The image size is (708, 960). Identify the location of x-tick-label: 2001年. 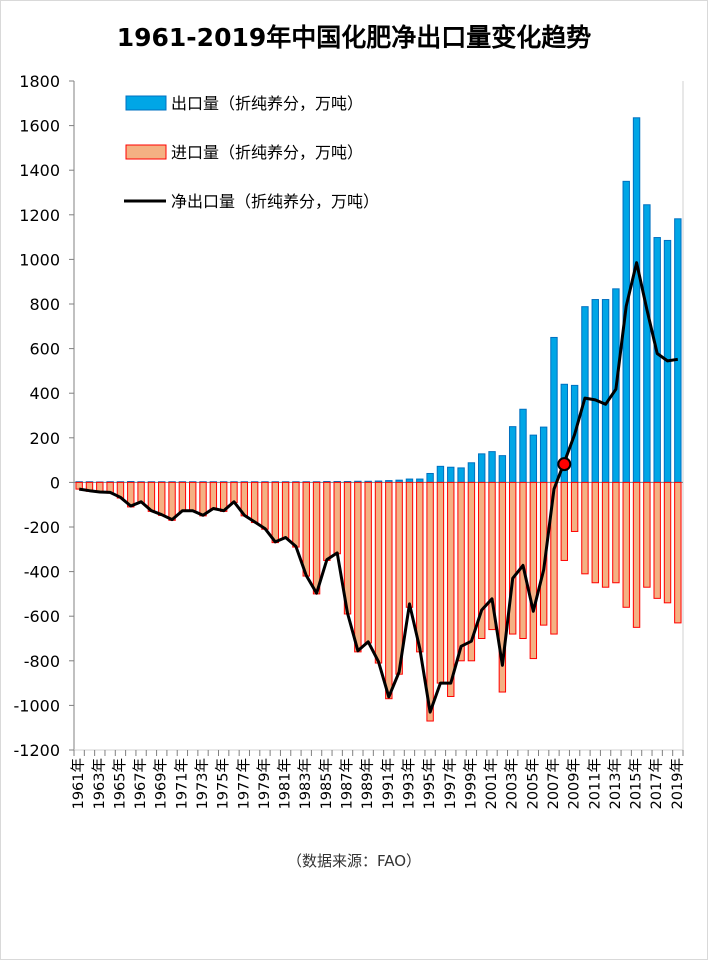
(491, 783).